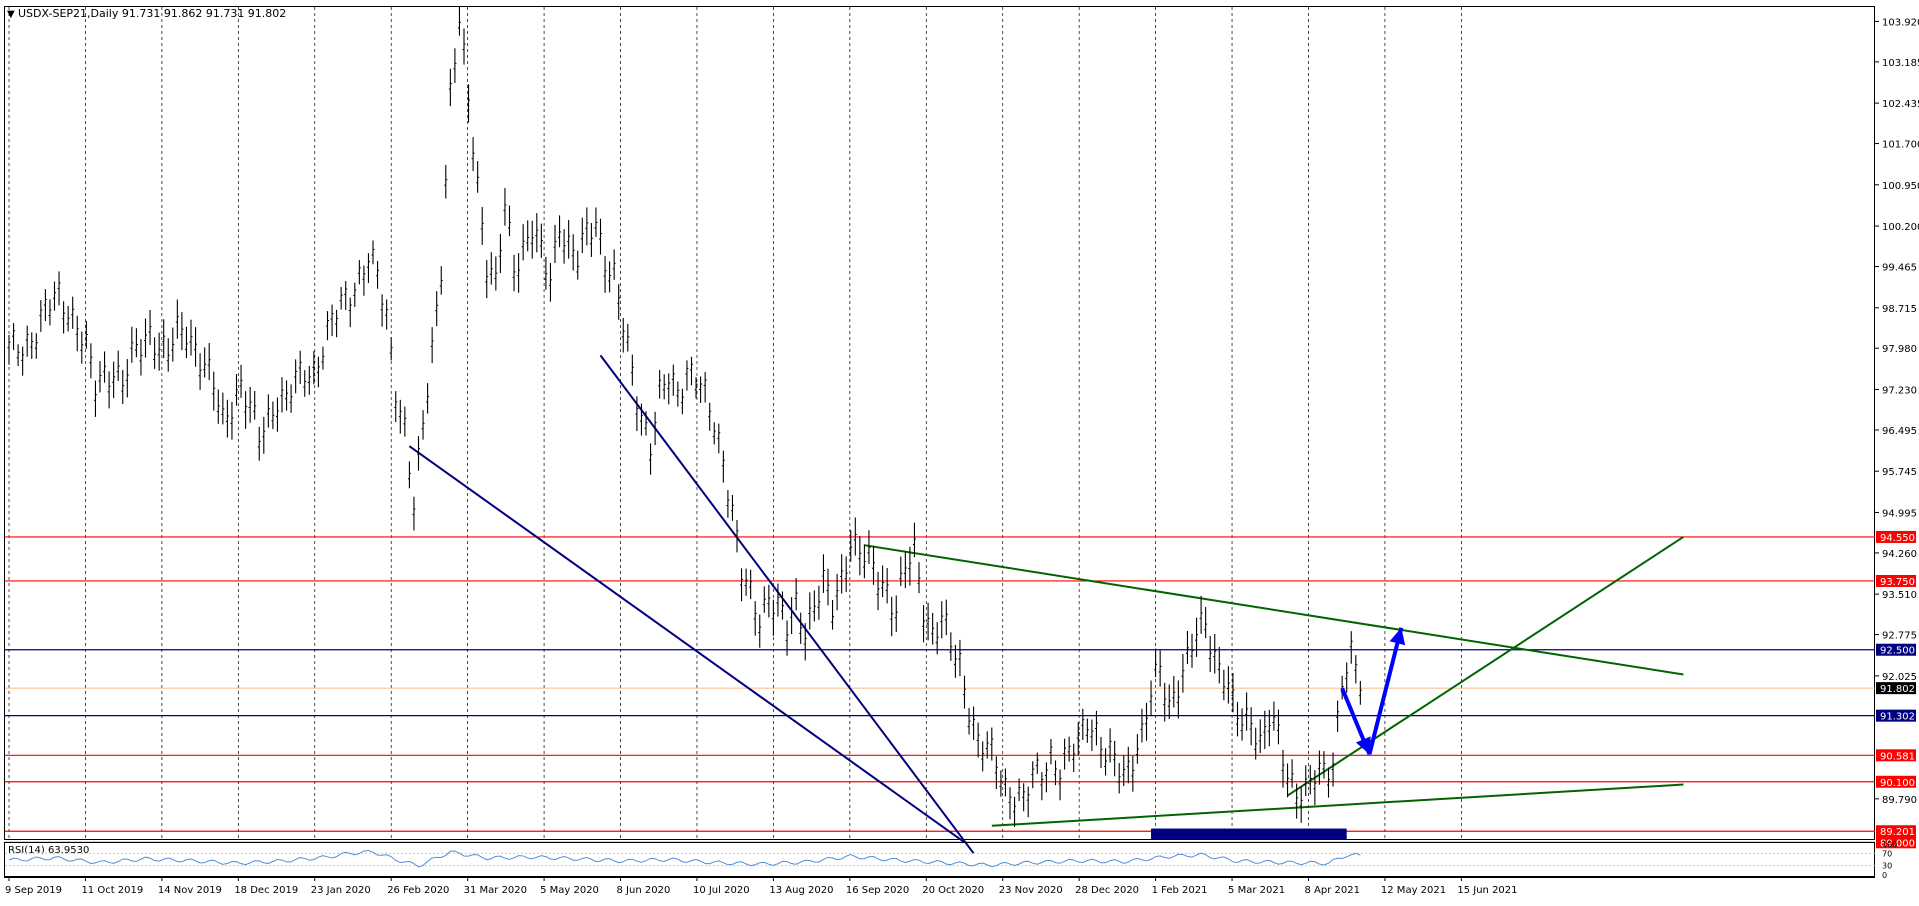 This screenshot has height=906, width=1919. I want to click on price-tick-label: 98.715, so click(1899, 309).